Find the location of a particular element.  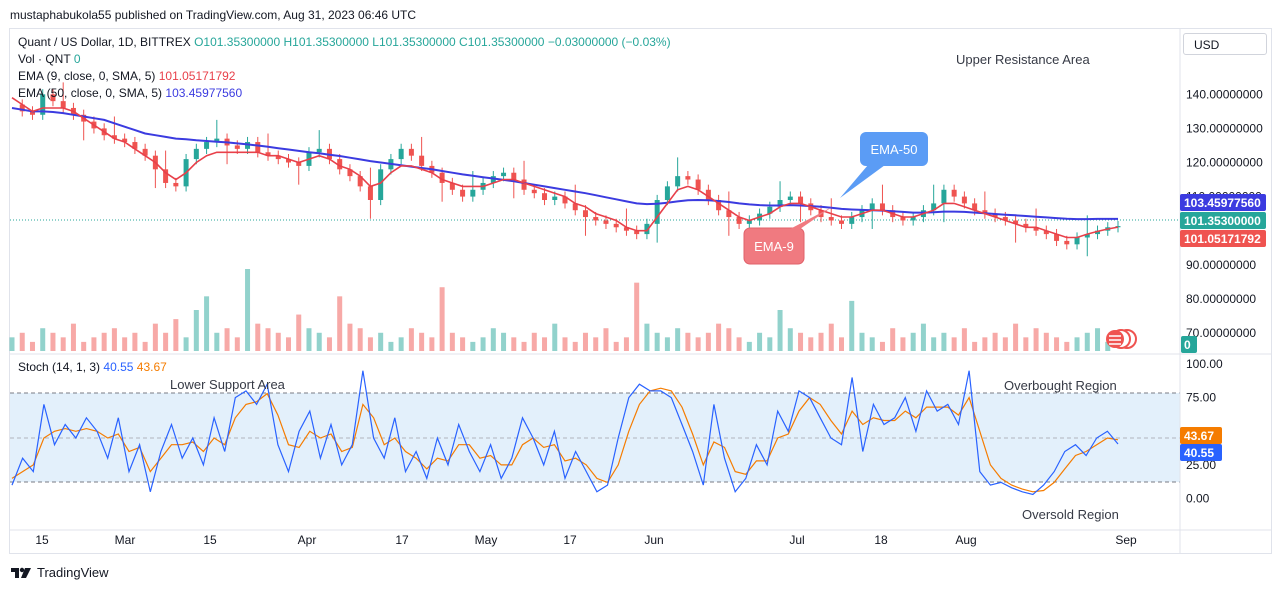

time-tick-label: 15 is located at coordinates (210, 540).